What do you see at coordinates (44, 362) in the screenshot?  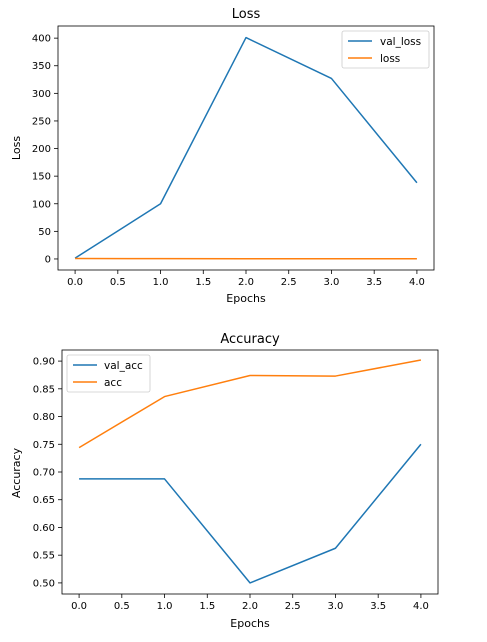 I see `accuracy-y-tick-label: 0.90` at bounding box center [44, 362].